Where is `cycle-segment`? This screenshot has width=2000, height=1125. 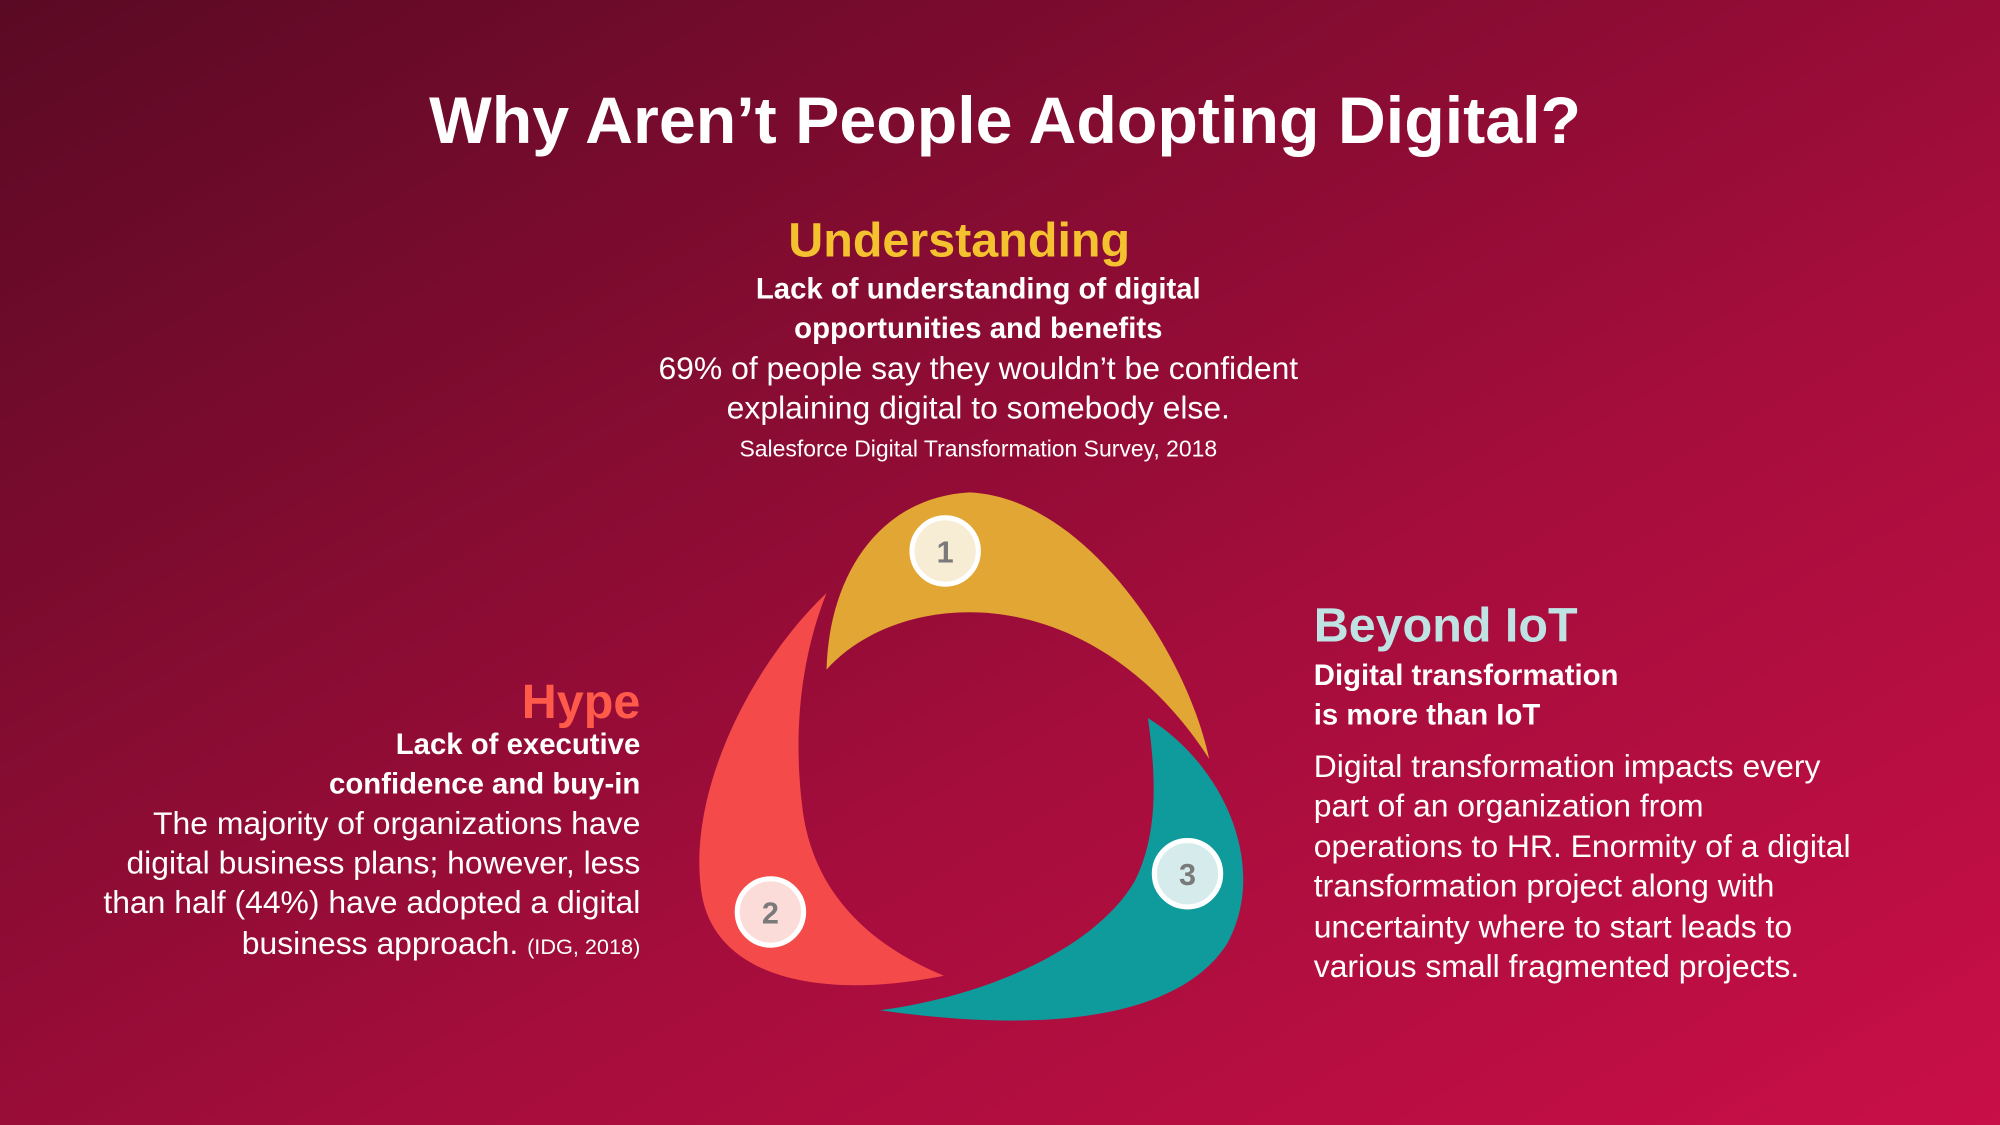
cycle-segment is located at coordinates (1062, 869).